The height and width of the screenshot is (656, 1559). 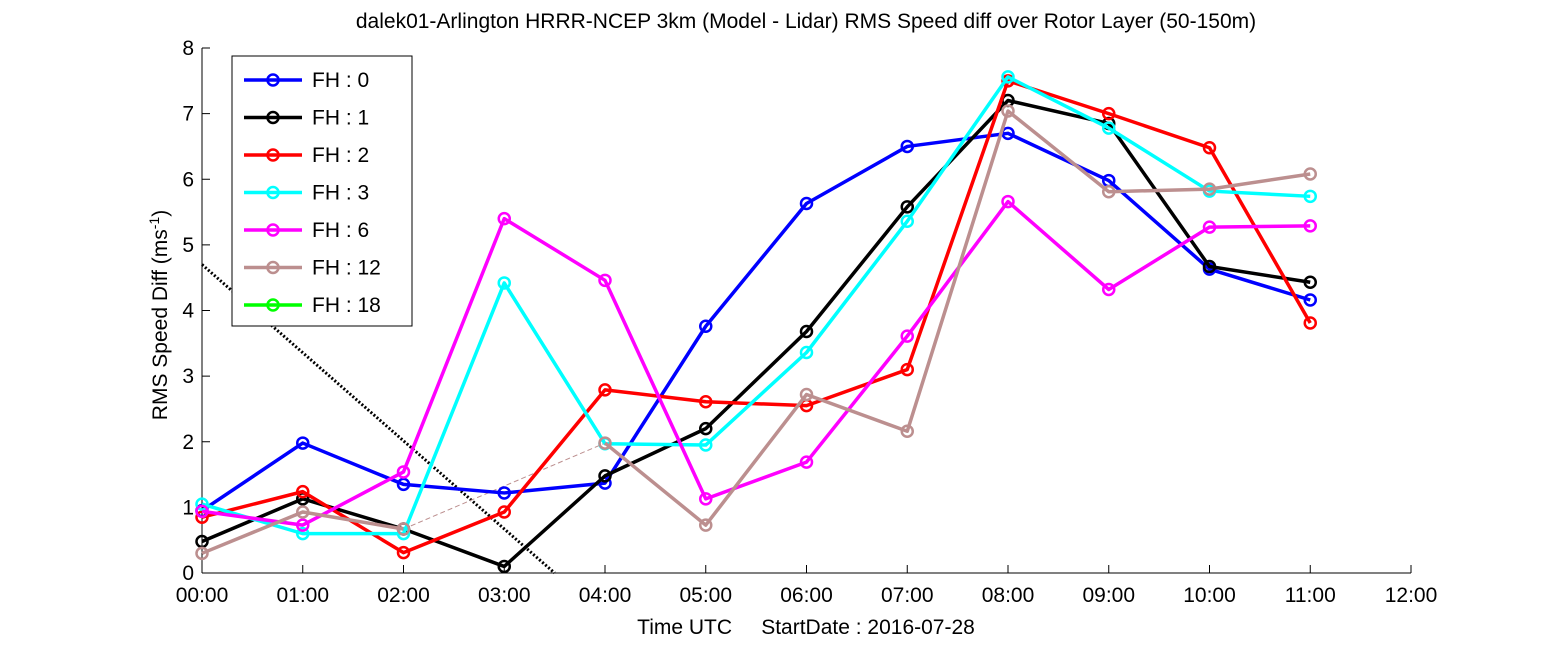 I want to click on legend-label-fh-18: FH : 18, so click(x=346, y=305).